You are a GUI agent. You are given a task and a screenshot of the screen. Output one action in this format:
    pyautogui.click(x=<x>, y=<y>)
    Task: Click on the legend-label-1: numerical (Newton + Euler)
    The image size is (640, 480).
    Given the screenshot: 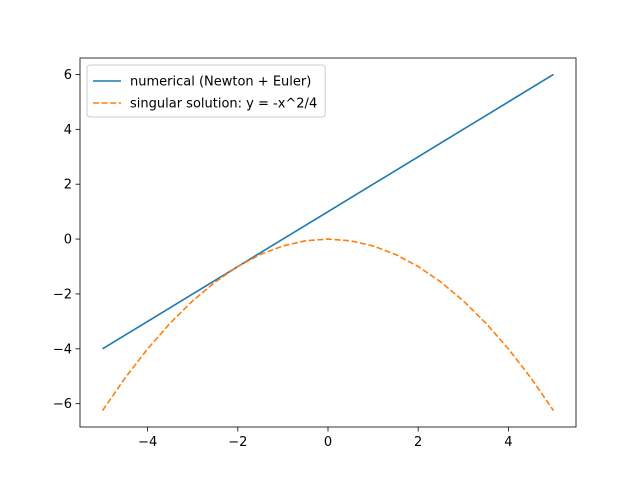 What is the action you would take?
    pyautogui.click(x=220, y=82)
    